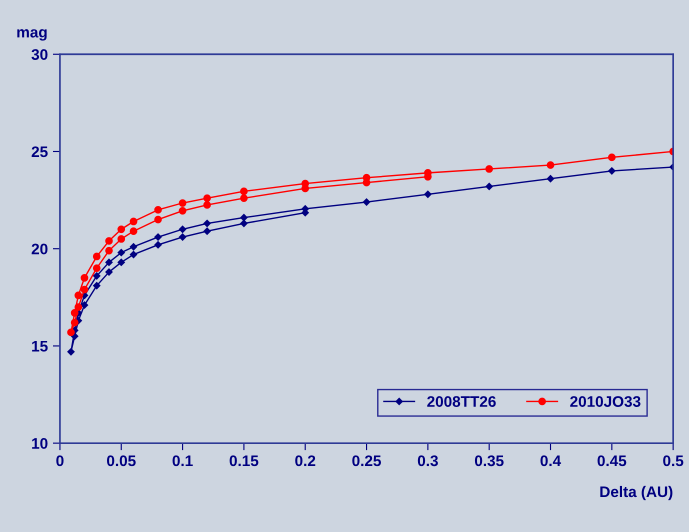  Describe the element at coordinates (605, 401) in the screenshot. I see `legend-label: 2010JO33` at that location.